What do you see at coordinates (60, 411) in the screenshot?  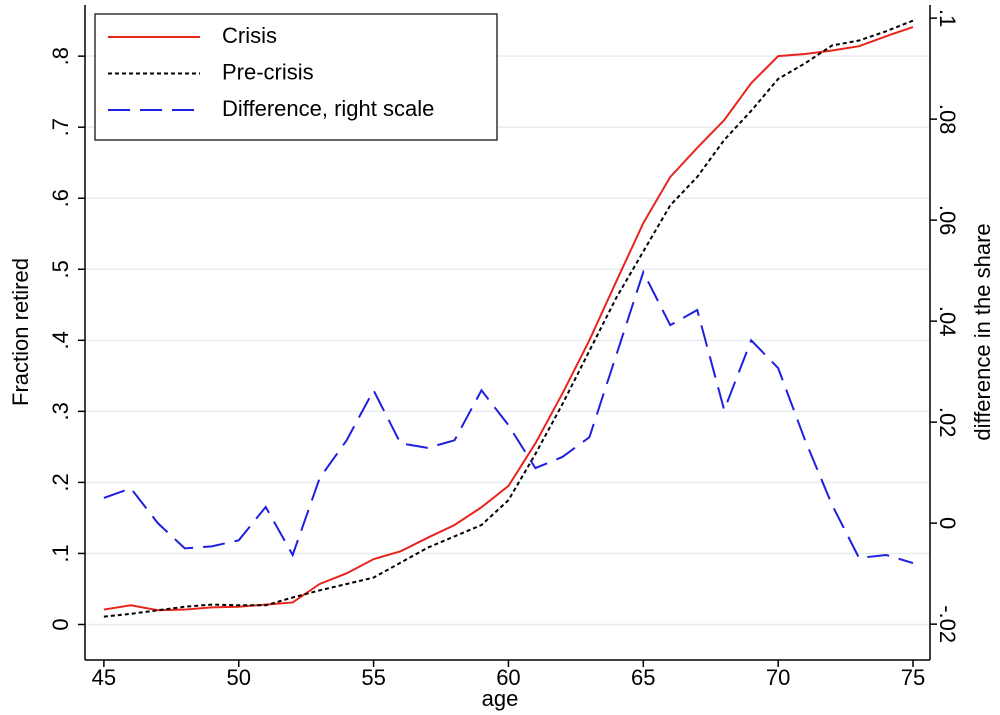 I see `y-tick-label: .3` at bounding box center [60, 411].